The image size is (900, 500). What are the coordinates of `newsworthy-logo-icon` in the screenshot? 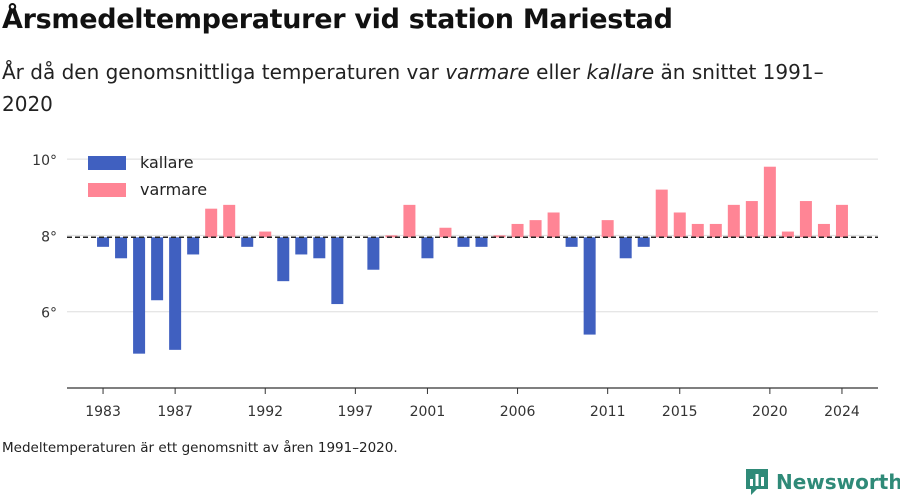 It's located at (757, 482).